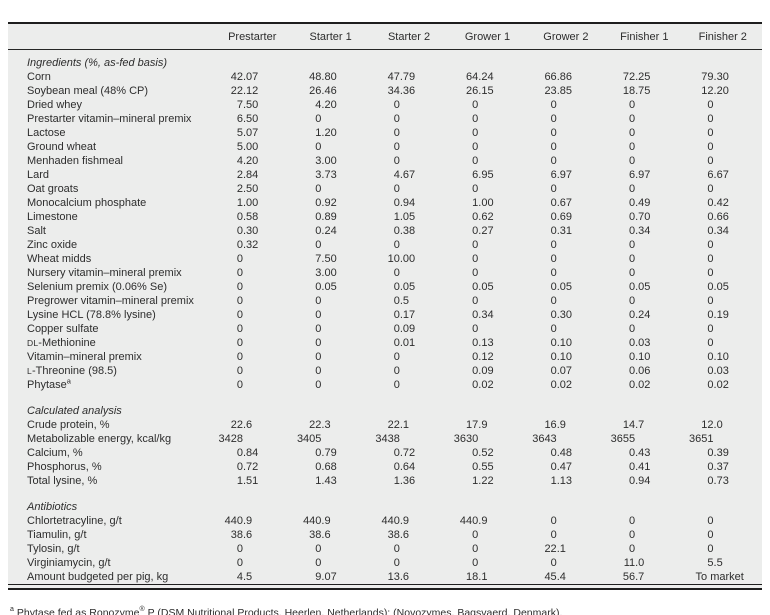 The width and height of the screenshot is (770, 615). I want to click on cell-value: 1.36, so click(404, 481).